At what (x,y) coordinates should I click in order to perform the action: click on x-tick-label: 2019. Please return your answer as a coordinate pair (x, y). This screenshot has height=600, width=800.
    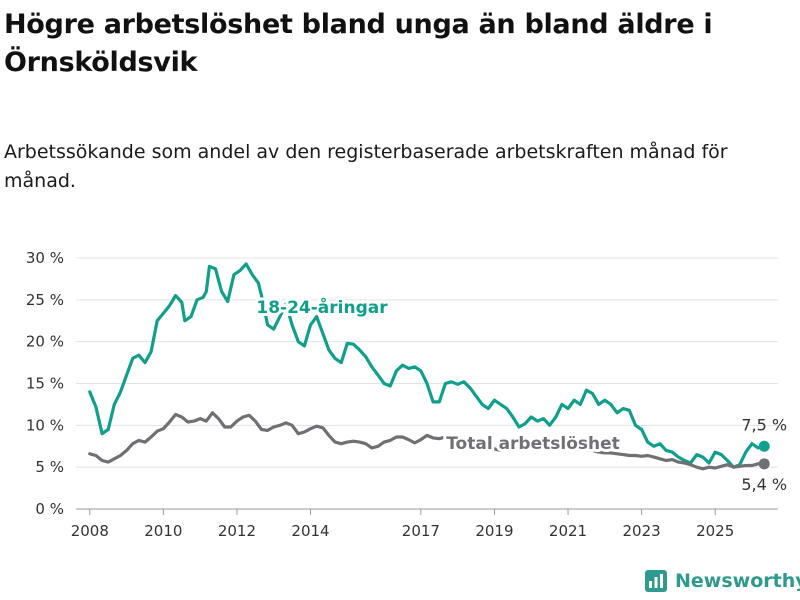
    Looking at the image, I should click on (494, 531).